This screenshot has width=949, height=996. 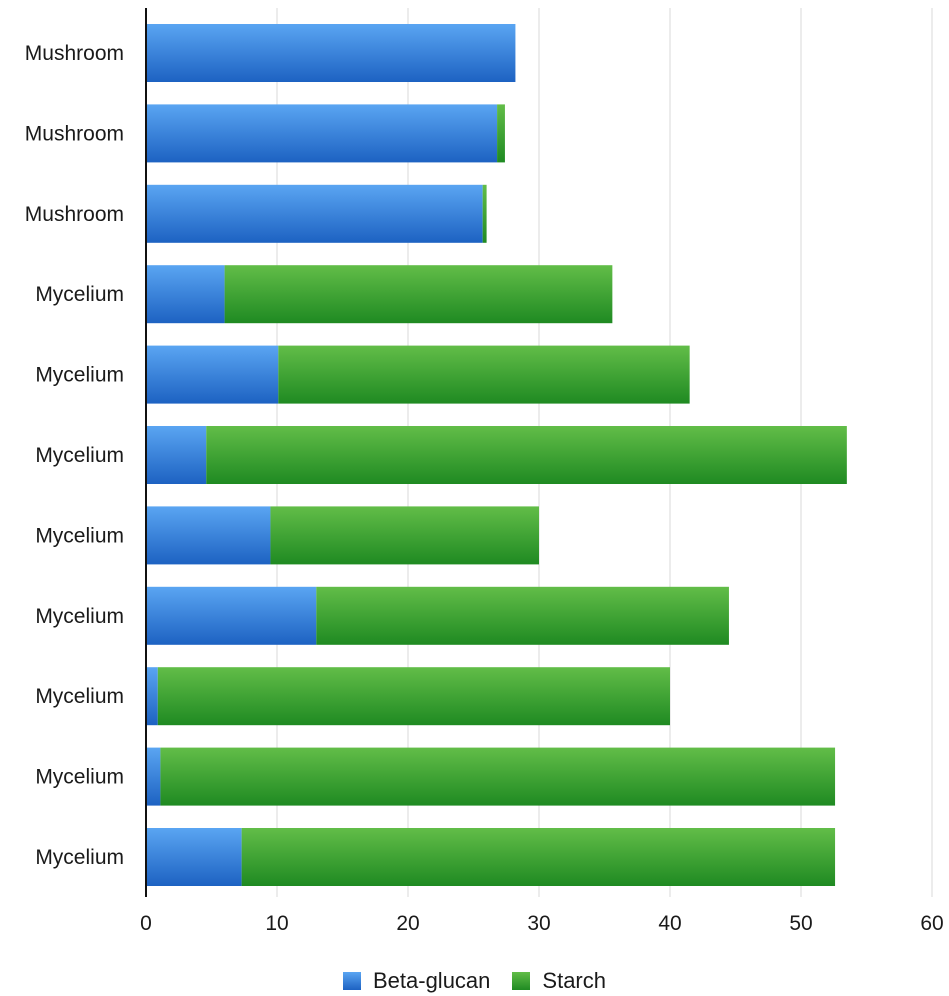 I want to click on legend-label-starch: Starch, so click(x=574, y=980).